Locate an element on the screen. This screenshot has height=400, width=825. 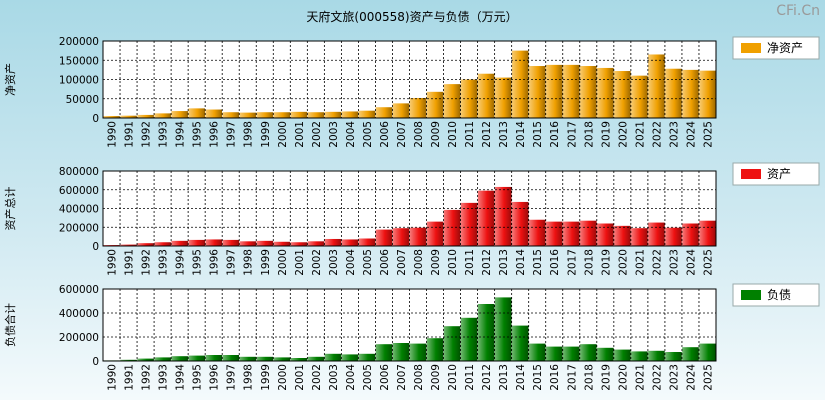
x-tick-label: 2001 is located at coordinates (300, 262).